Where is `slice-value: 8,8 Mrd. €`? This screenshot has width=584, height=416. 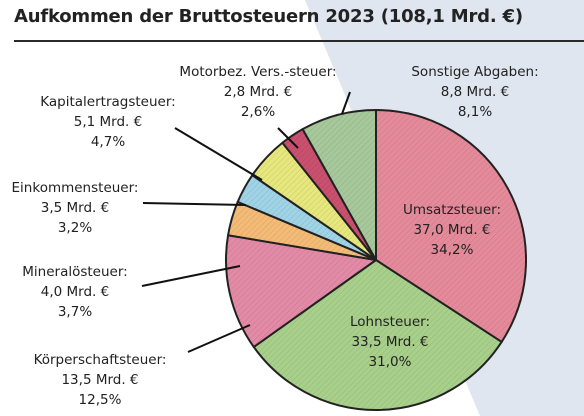
slice-value: 8,8 Mrd. € is located at coordinates (475, 92).